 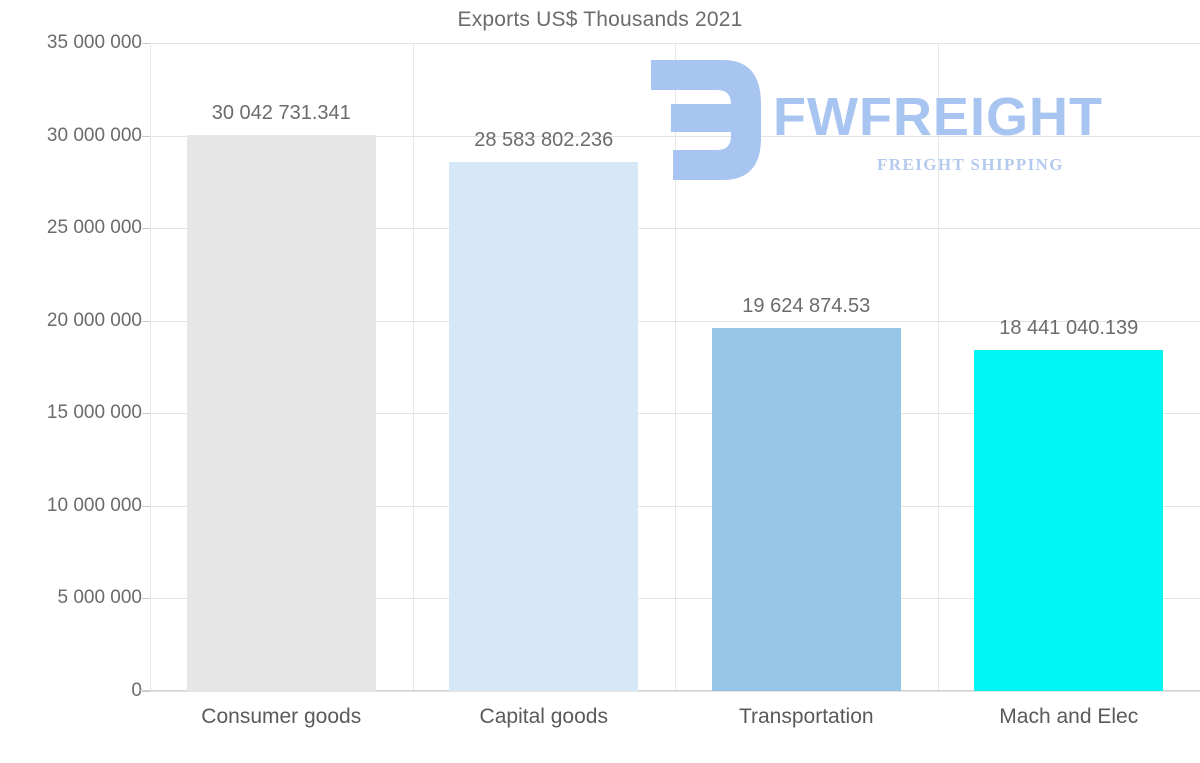 I want to click on x-axis-tick-label: Transportation, so click(x=806, y=716).